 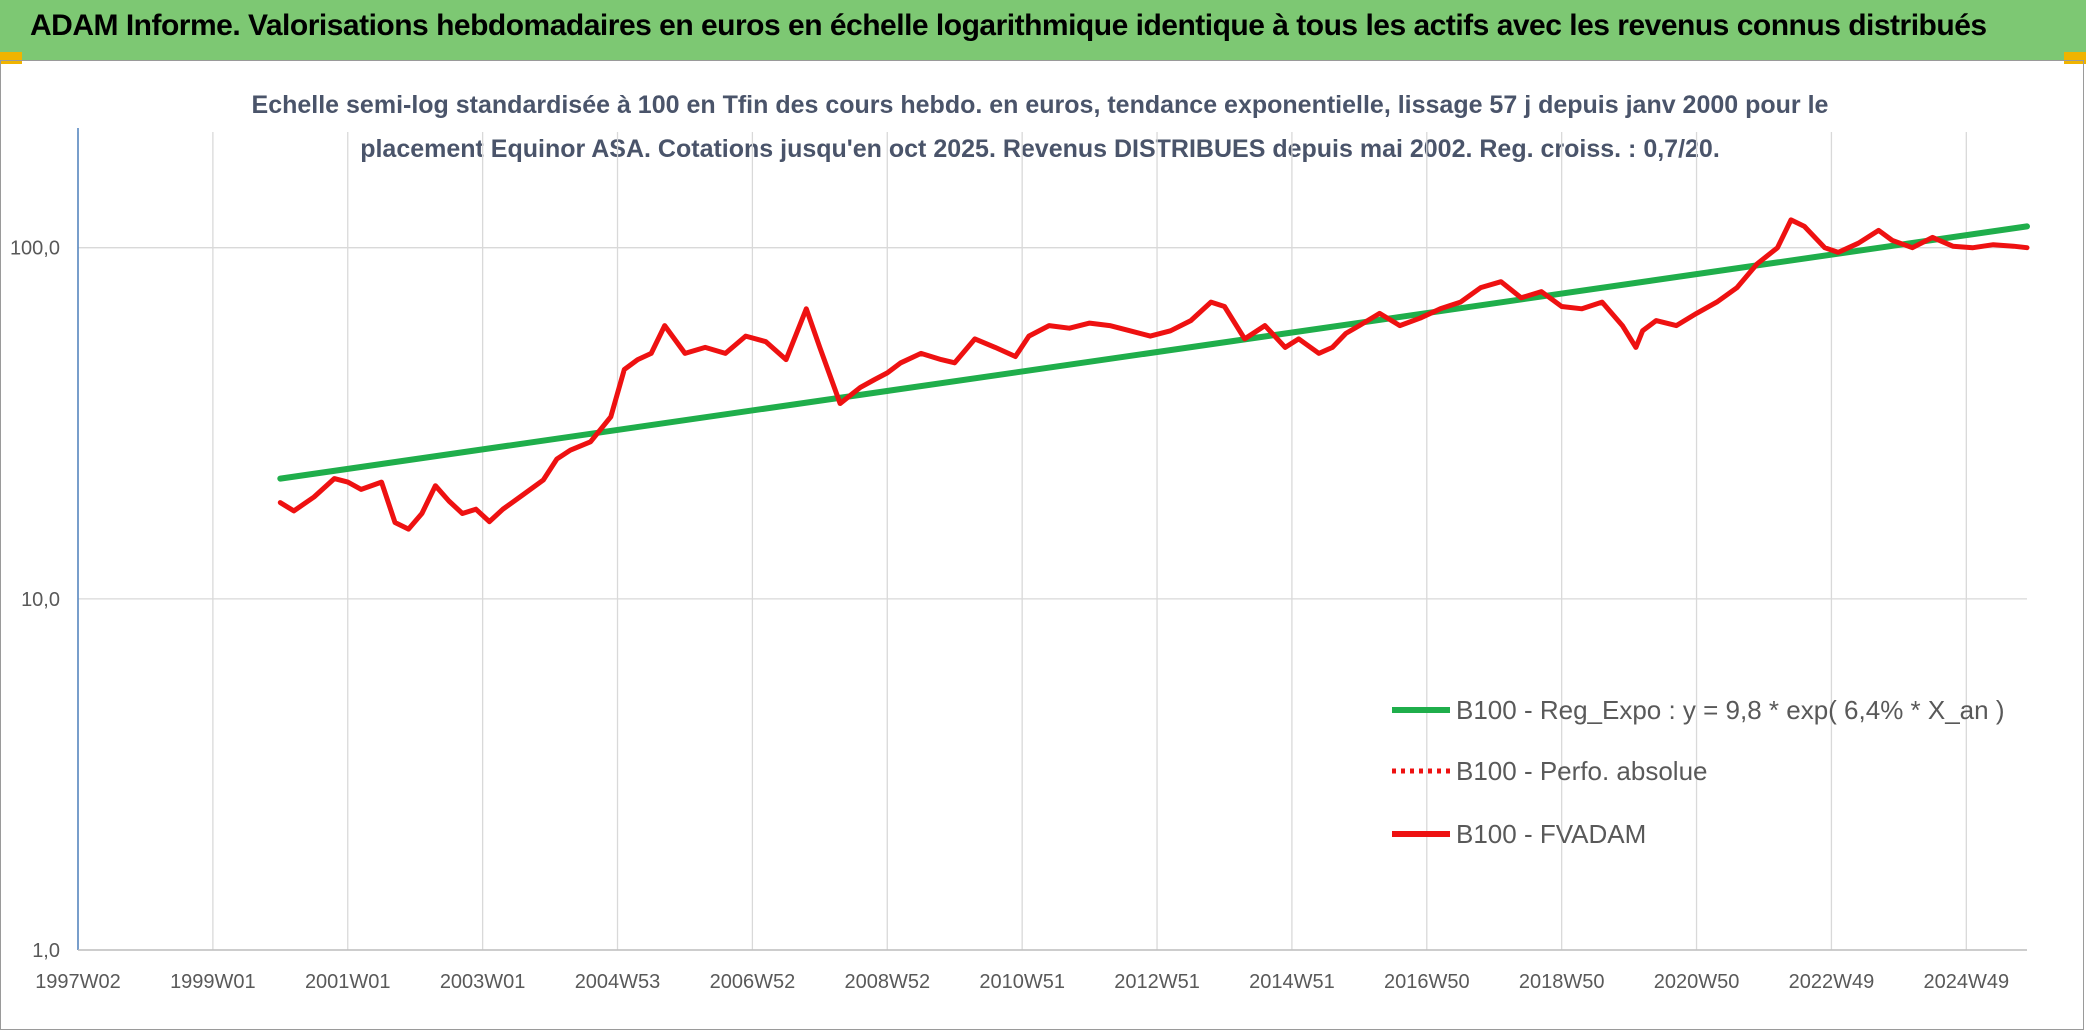 I want to click on legend-label-fvadam: B100 - FVADAM, so click(x=1551, y=834).